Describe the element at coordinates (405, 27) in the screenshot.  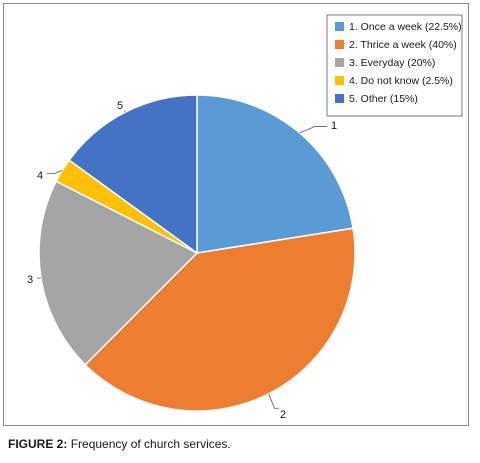
I see `legend-label-1: 1. Once a week (22.5%)` at that location.